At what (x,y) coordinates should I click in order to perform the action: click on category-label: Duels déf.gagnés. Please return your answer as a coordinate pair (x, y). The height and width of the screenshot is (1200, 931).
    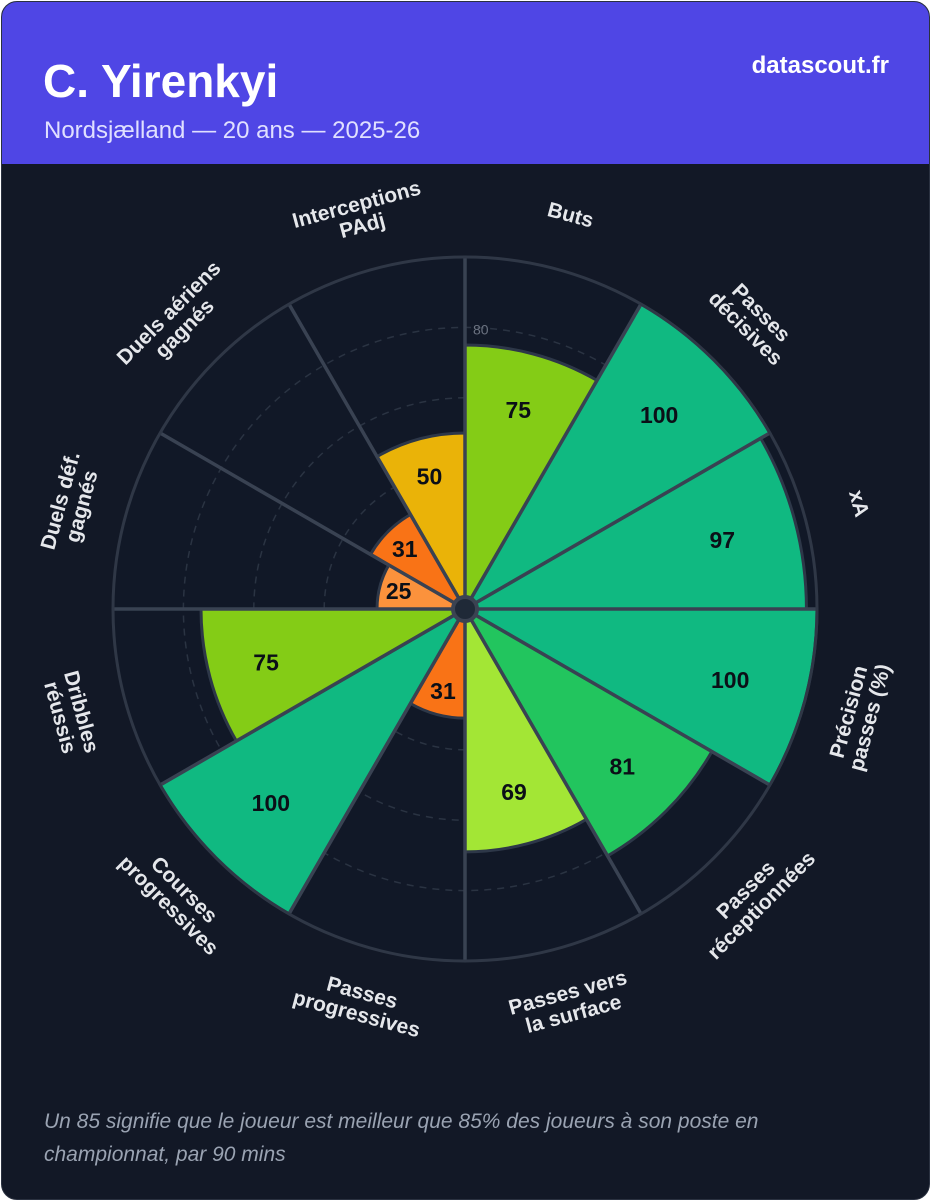
    Looking at the image, I should click on (71, 503).